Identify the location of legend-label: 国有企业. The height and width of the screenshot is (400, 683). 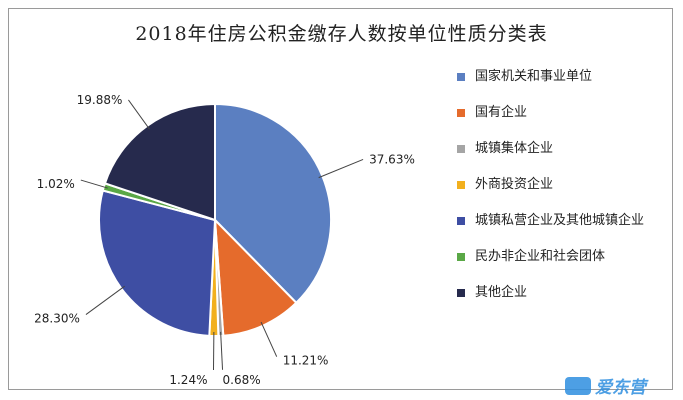
(501, 112).